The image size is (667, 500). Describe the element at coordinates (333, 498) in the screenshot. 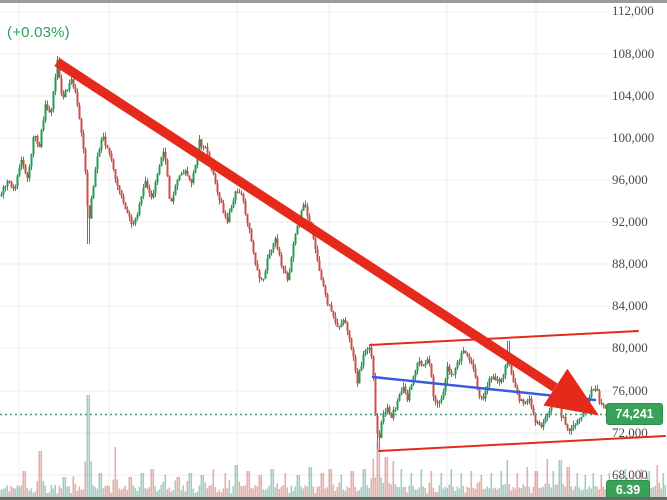

I see `window-bottom-edge` at that location.